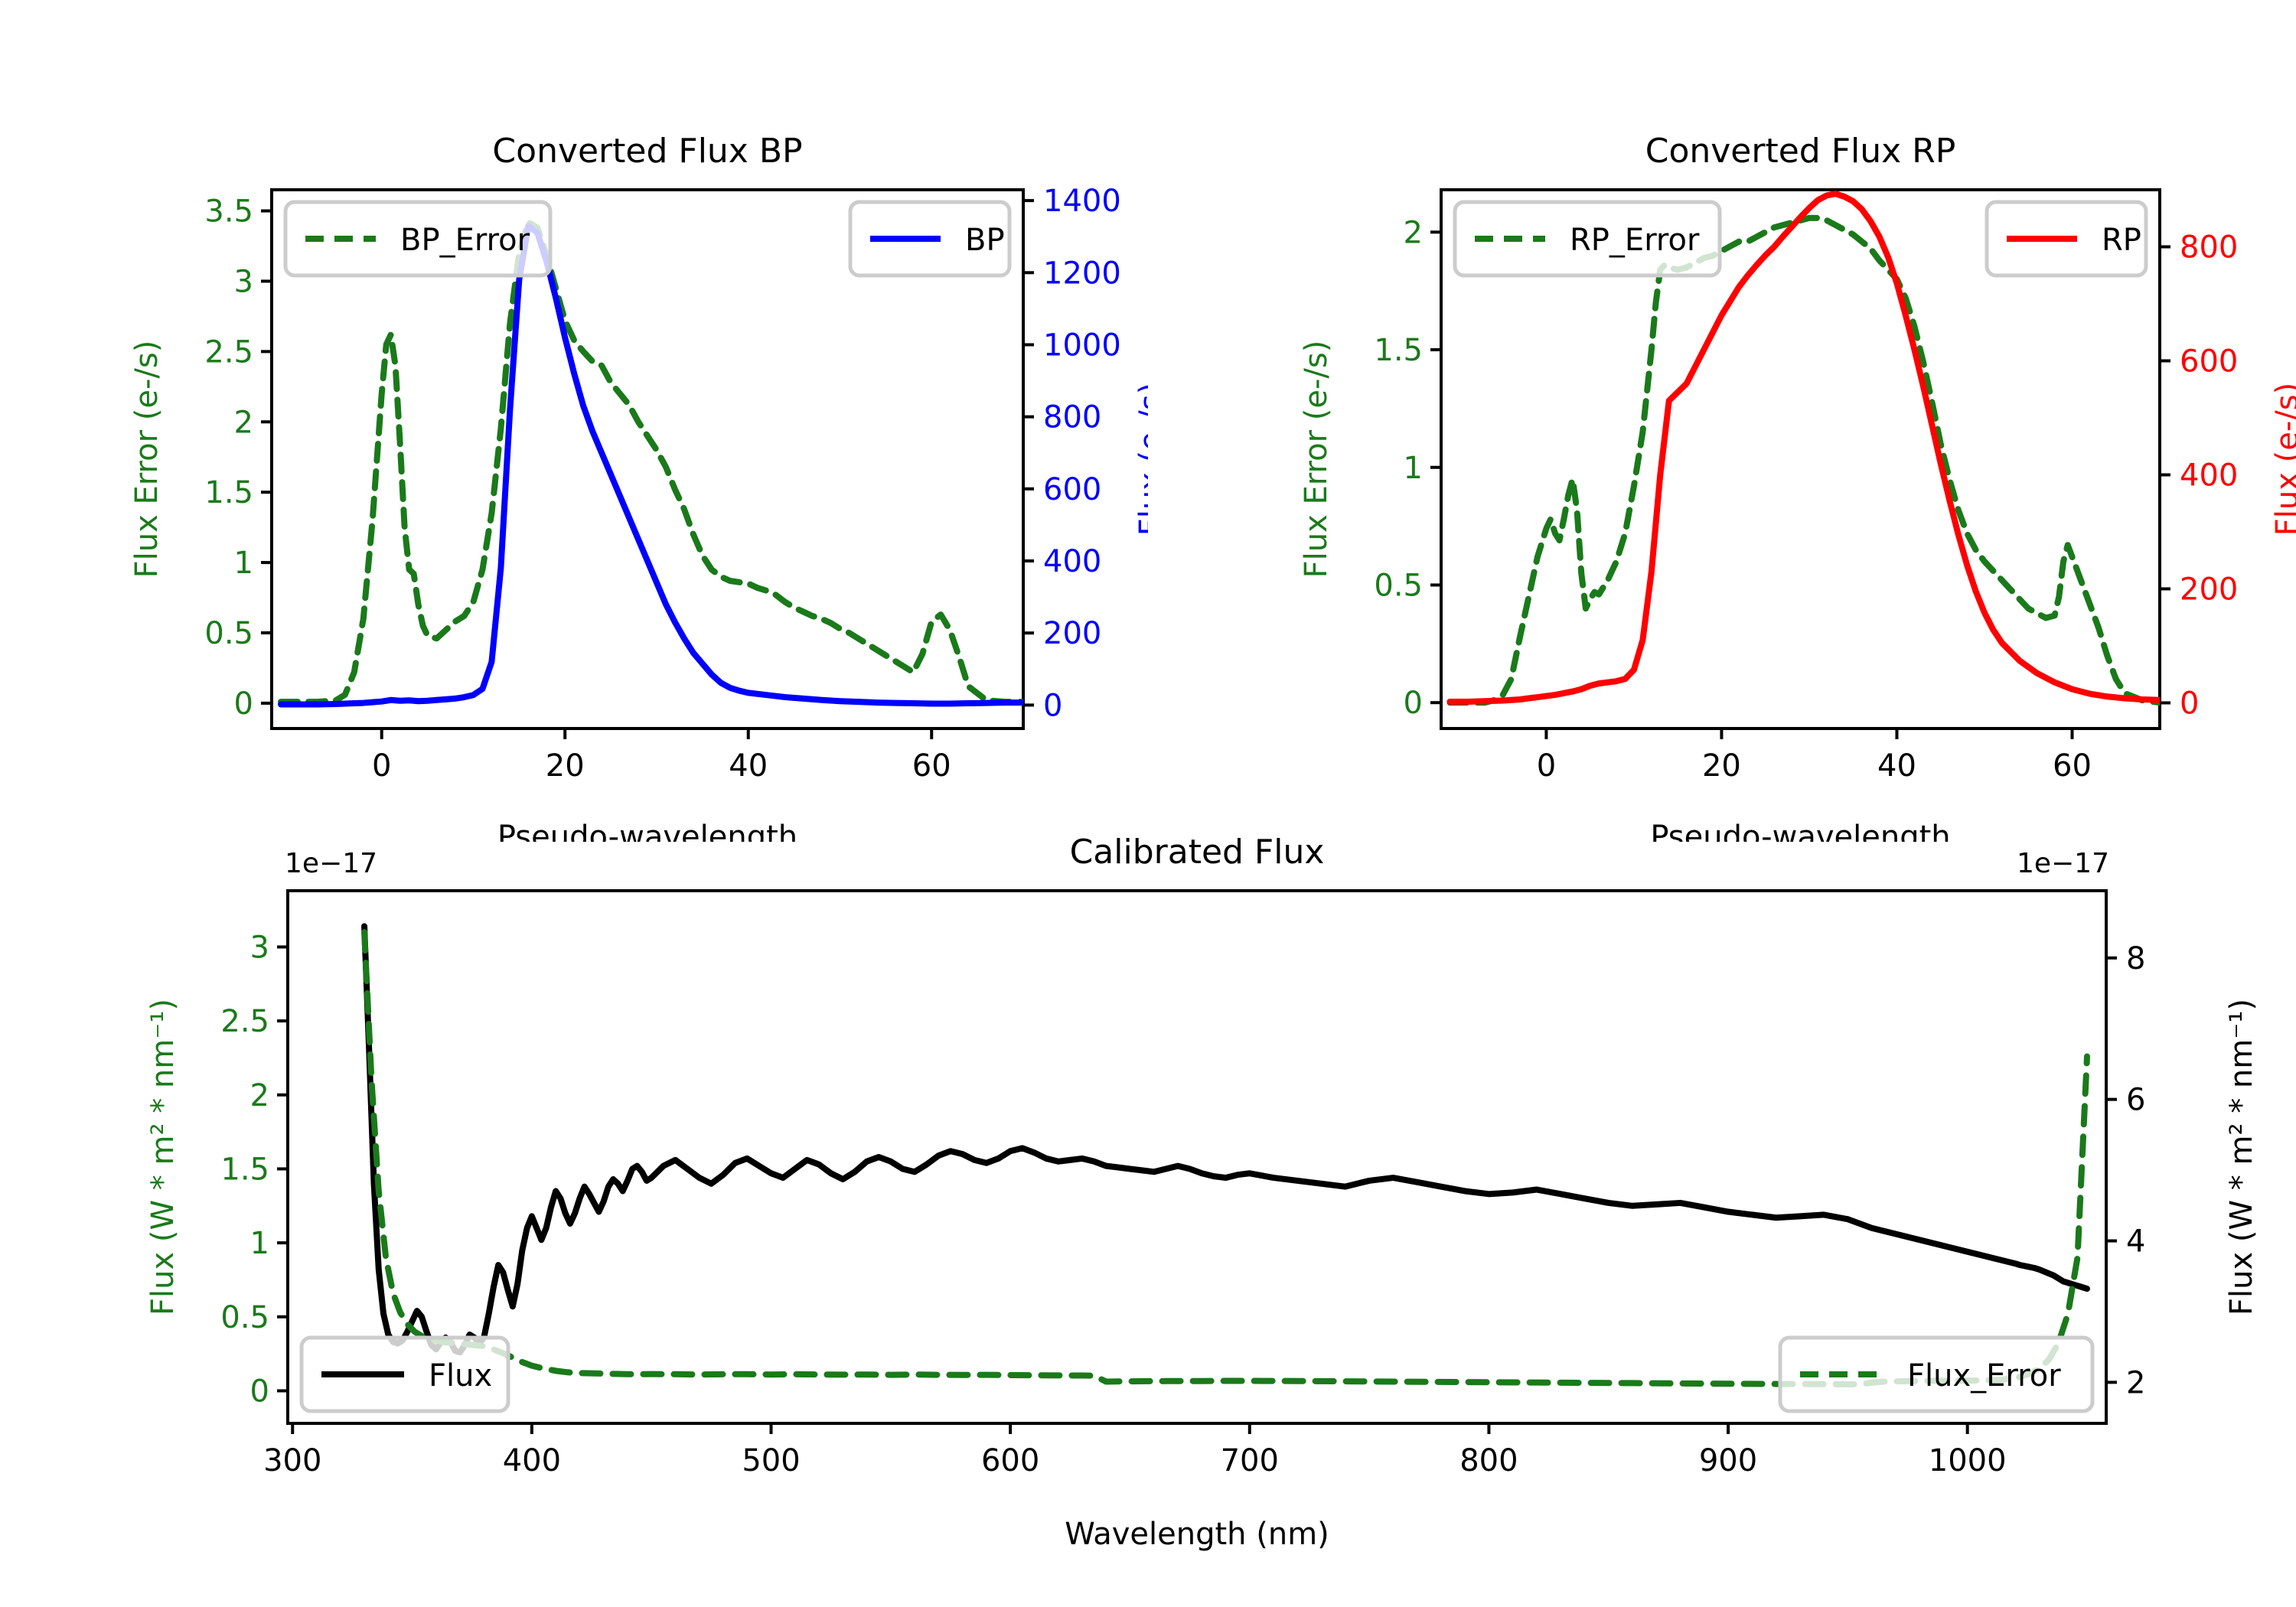  I want to click on legend-label: RP_Error, so click(1635, 240).